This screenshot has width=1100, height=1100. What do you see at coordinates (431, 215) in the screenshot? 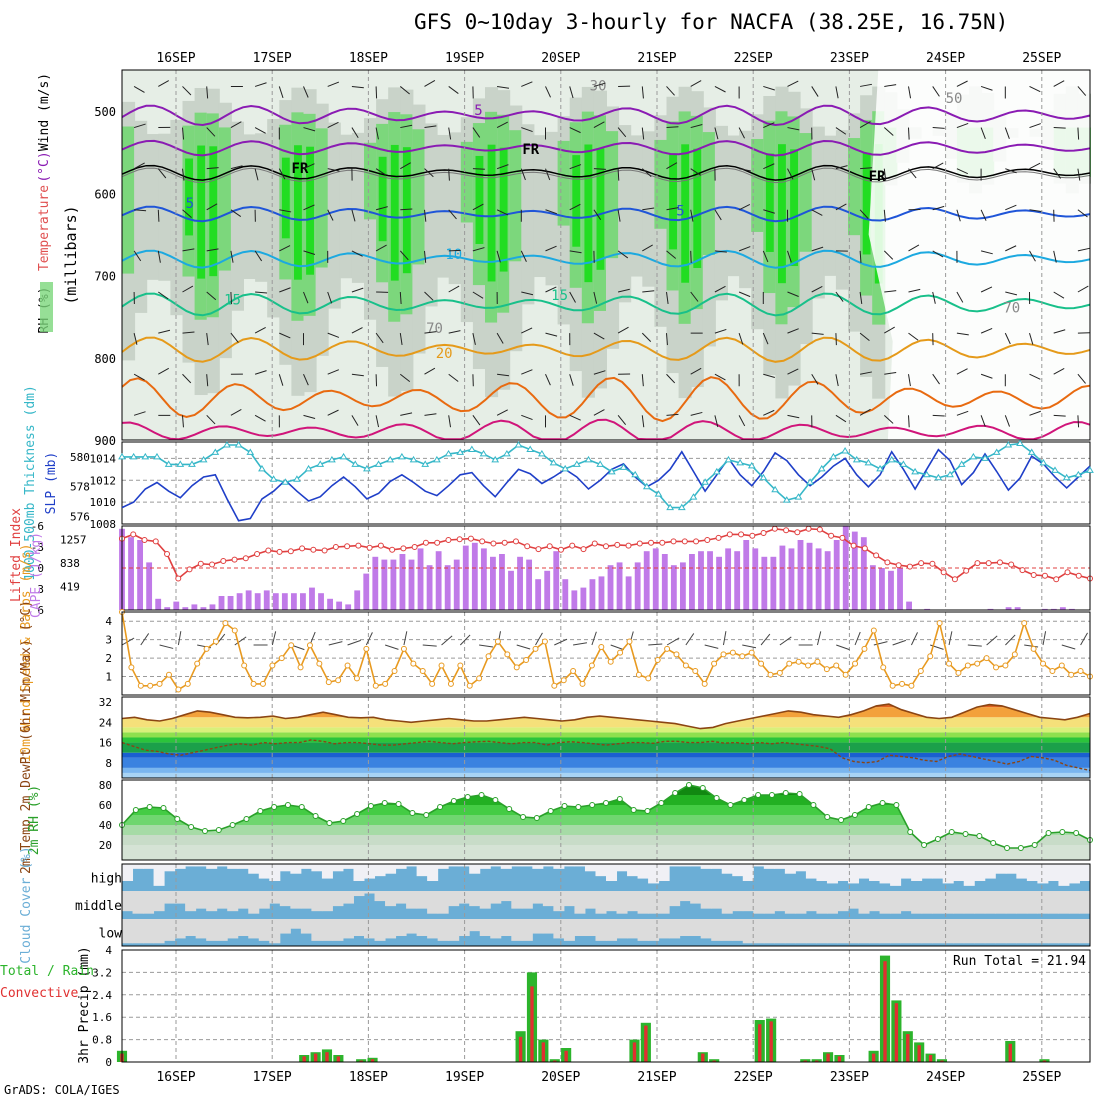
I see `rh-dark-band` at bounding box center [431, 215].